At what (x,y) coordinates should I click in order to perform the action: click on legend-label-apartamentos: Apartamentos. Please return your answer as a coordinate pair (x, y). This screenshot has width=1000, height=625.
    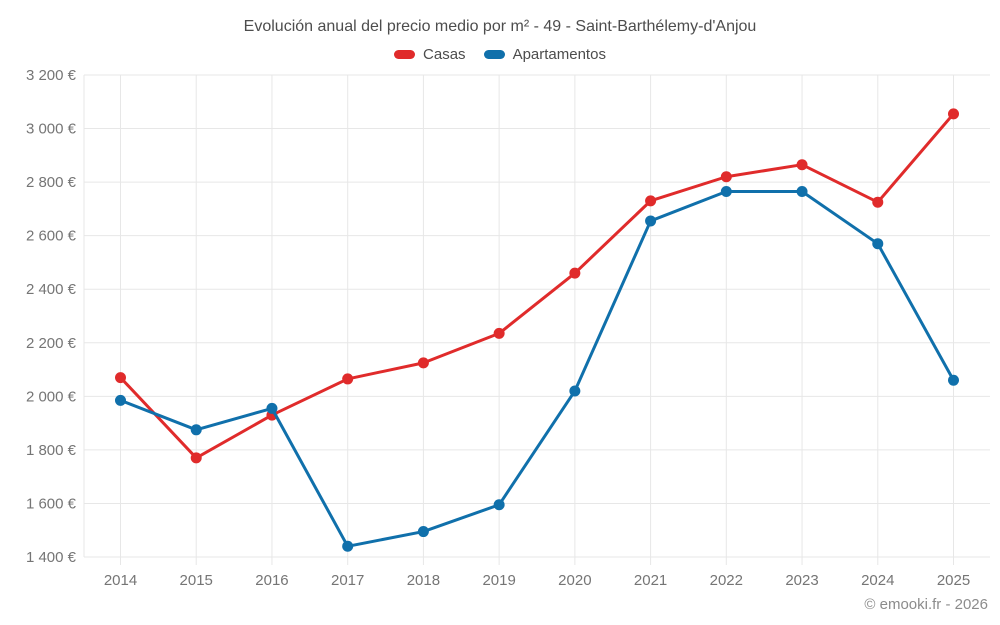
    Looking at the image, I should click on (559, 54).